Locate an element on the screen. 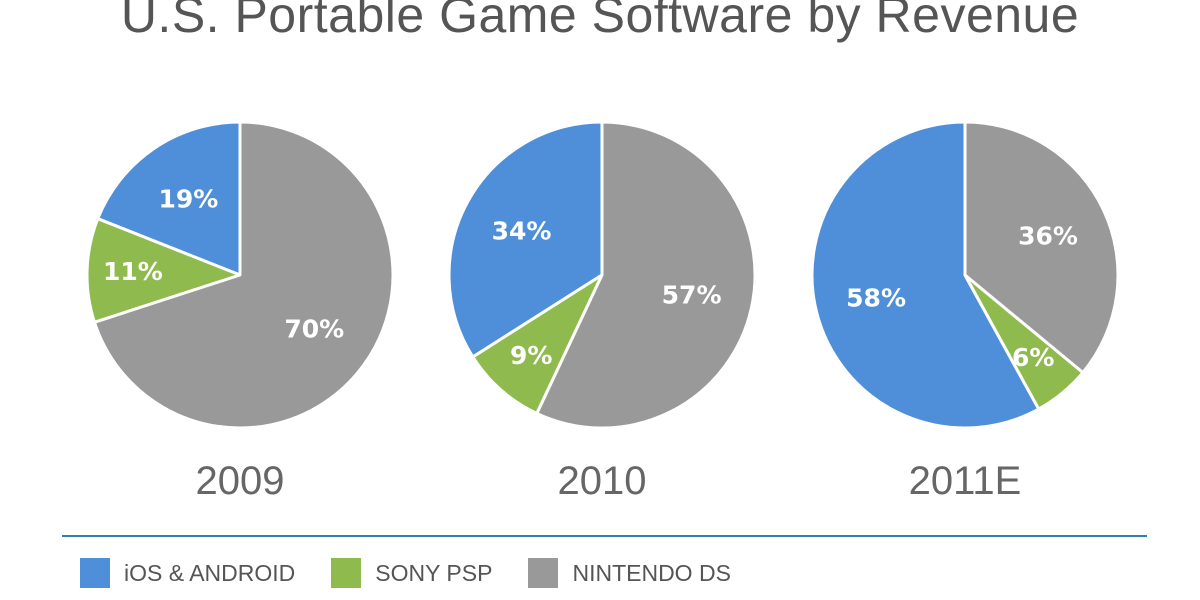 The height and width of the screenshot is (600, 1200). legend-item-ios-android: iOS & ANDROID is located at coordinates (187, 573).